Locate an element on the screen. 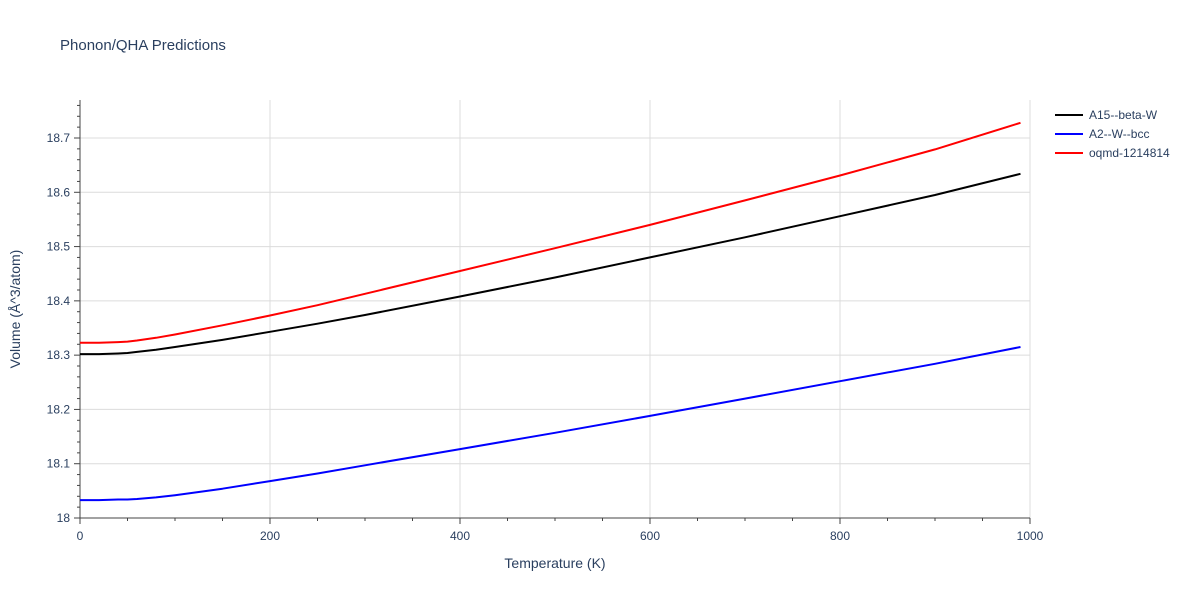 This screenshot has width=1200, height=600. legend-label: A15--beta-W is located at coordinates (1123, 115).